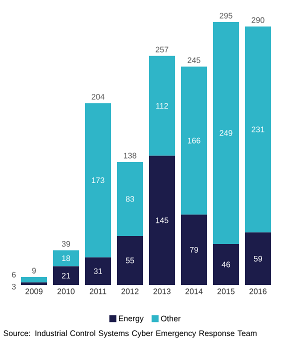 The image size is (289, 354). Describe the element at coordinates (14, 275) in the screenshot. I see `data-label: 6` at that location.